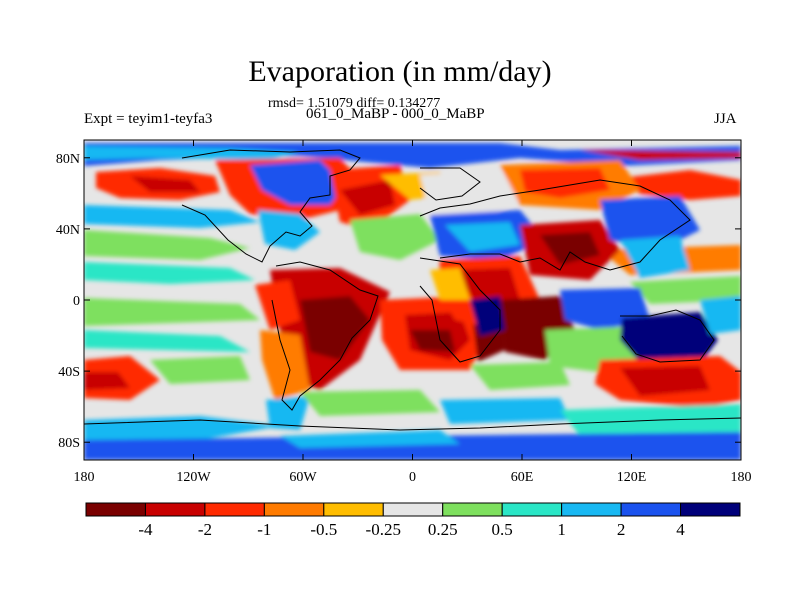 This screenshot has width=800, height=600. Describe the element at coordinates (323, 529) in the screenshot. I see `colorbar-label: -0.5` at that location.